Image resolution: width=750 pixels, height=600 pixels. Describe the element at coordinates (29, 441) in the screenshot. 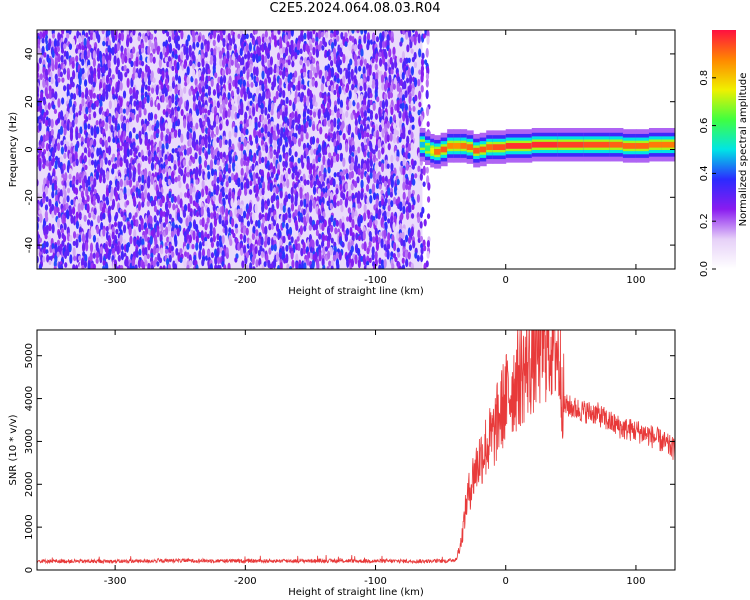

I see `snr-y-tick-label: 3000` at that location.